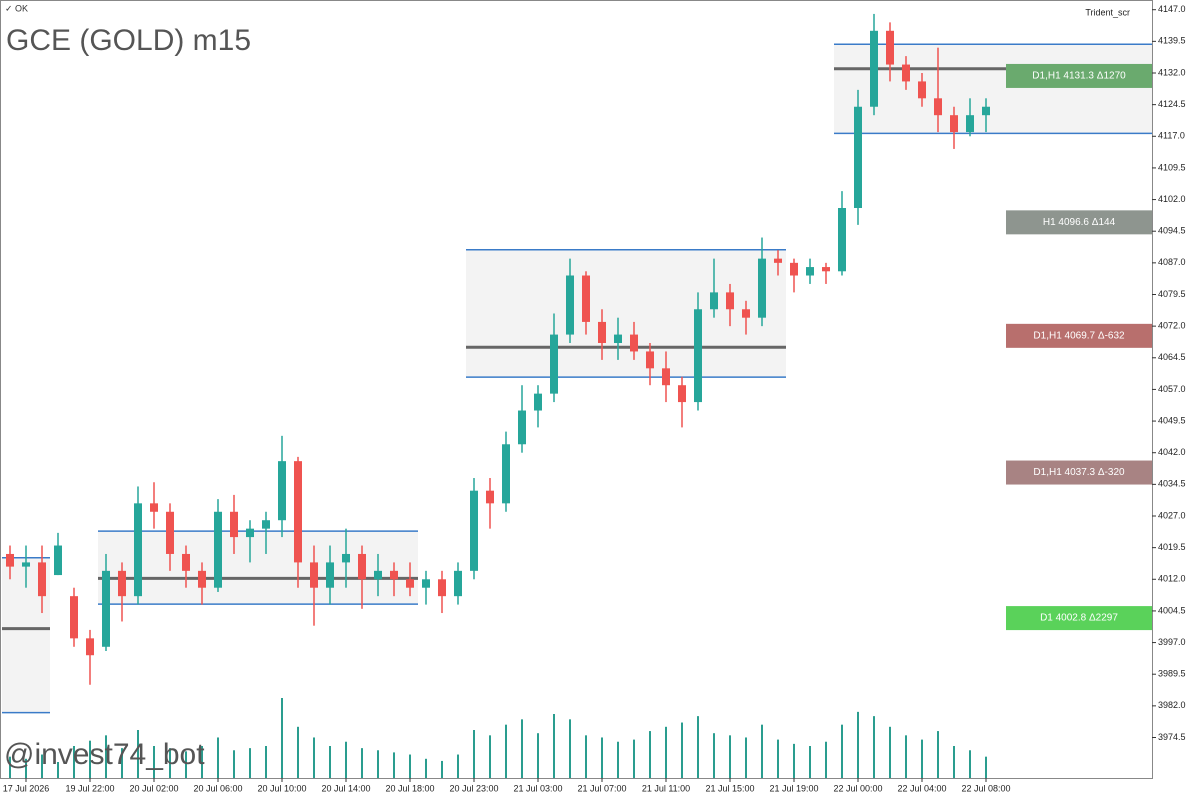 This screenshot has height=800, width=1200. Describe the element at coordinates (281, 788) in the screenshot. I see `x-tick-label: 20 Jul 10:00` at that location.